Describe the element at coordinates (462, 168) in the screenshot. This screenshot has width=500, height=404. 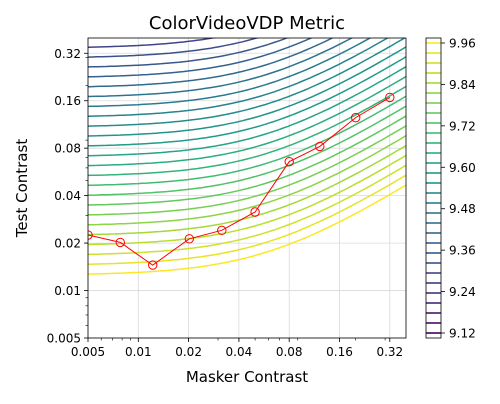
I see `colorbar-tick-label: 9.60` at that location.